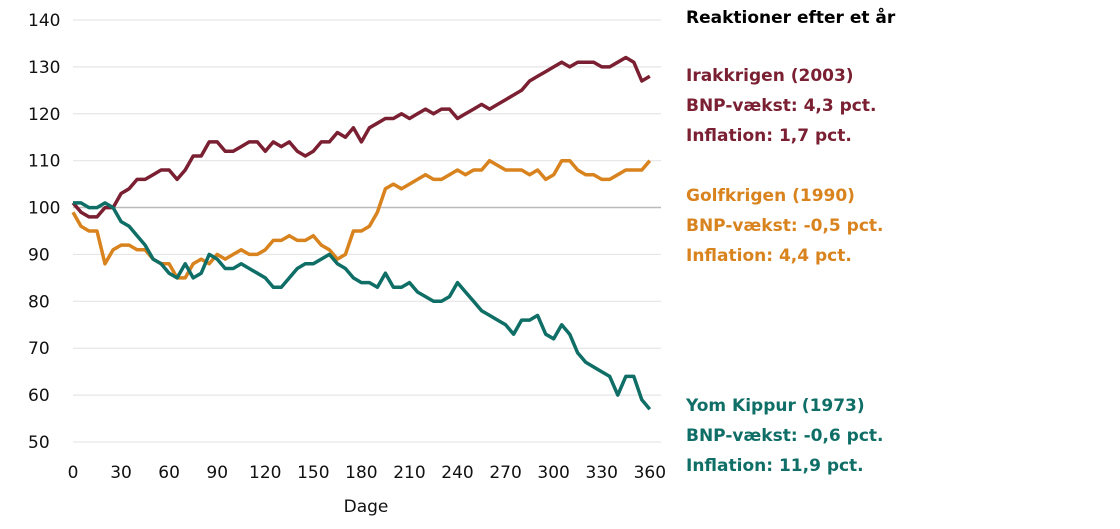  What do you see at coordinates (39, 396) in the screenshot?
I see `y-tick-label: 60` at bounding box center [39, 396].